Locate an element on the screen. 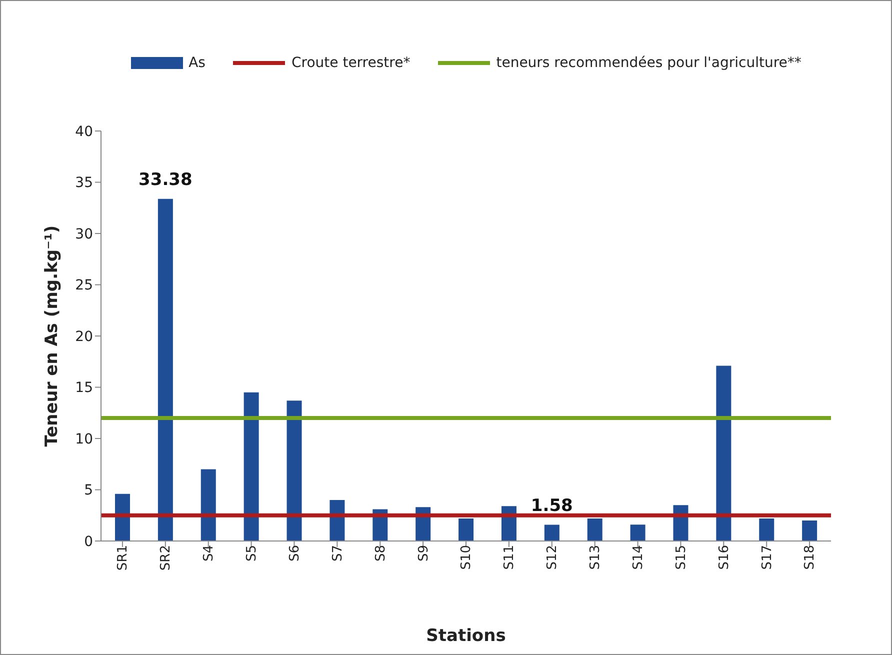 The height and width of the screenshot is (655, 892). x-tick-label: S11 is located at coordinates (510, 557).